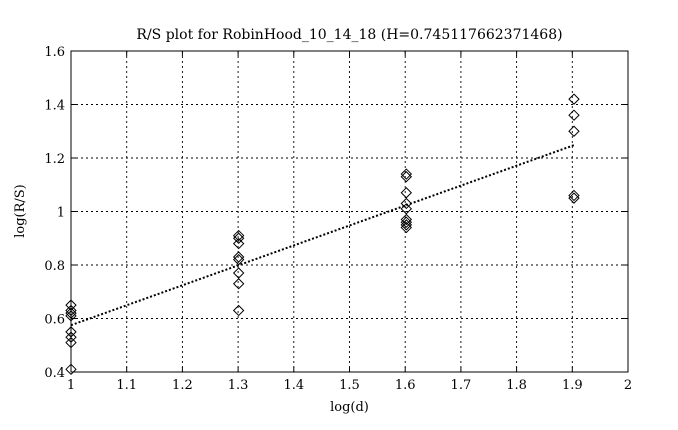 Image resolution: width=678 pixels, height=430 pixels. I want to click on y-tick-label: 0.4, so click(54, 373).